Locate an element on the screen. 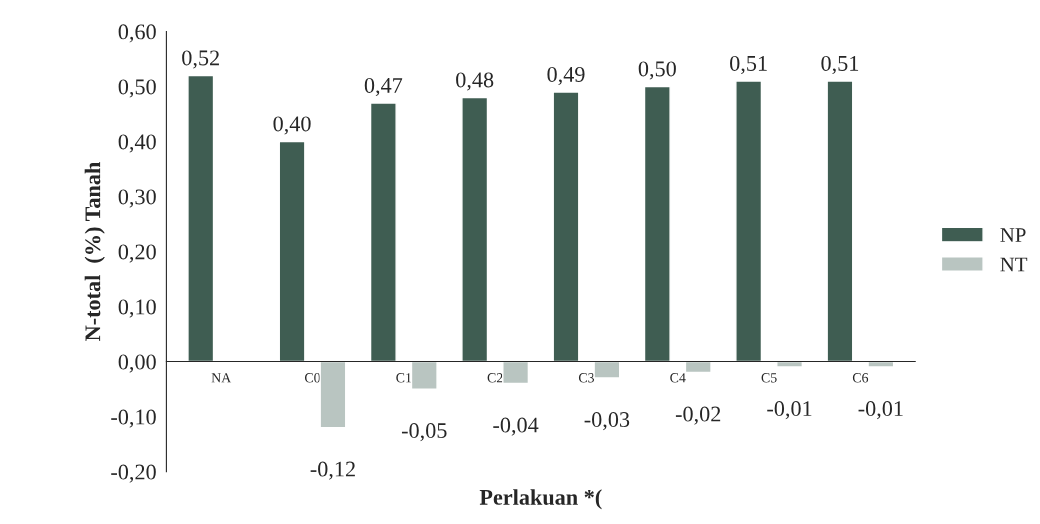 This screenshot has width=1040, height=524. data-label: 0,48 is located at coordinates (475, 81).